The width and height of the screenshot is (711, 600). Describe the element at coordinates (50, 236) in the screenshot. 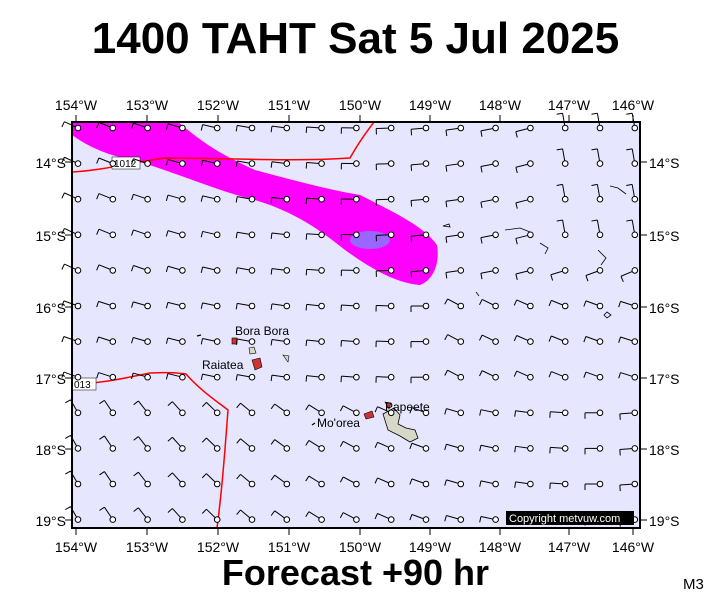

I see `lat-label-left-15s: 15°S` at that location.